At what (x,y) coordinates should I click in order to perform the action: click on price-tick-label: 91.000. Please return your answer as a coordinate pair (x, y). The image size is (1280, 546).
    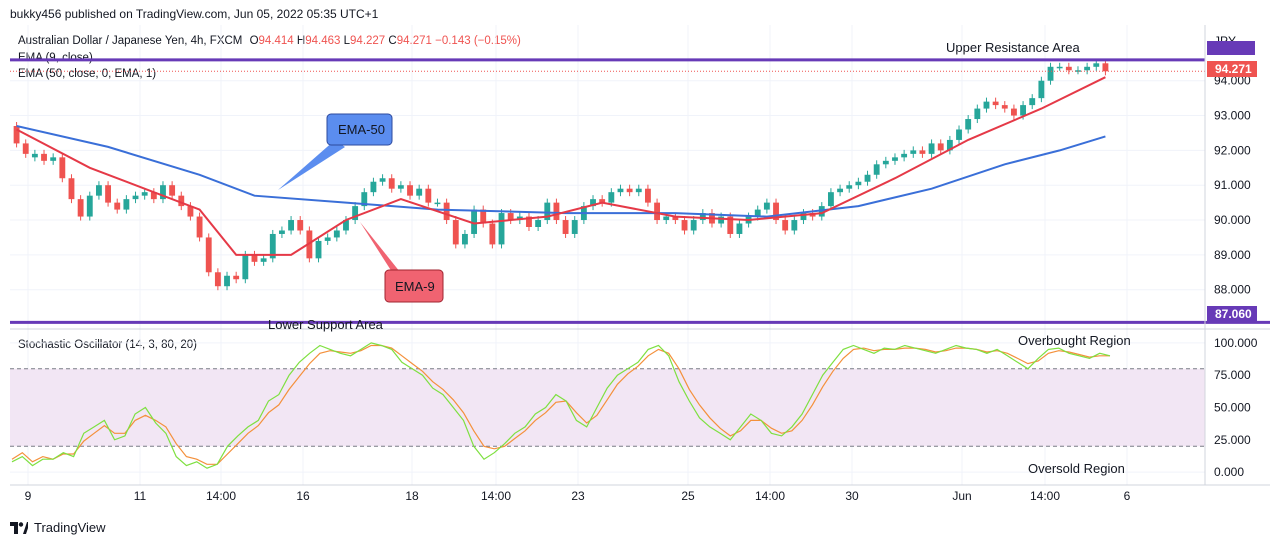
    Looking at the image, I should click on (1232, 185).